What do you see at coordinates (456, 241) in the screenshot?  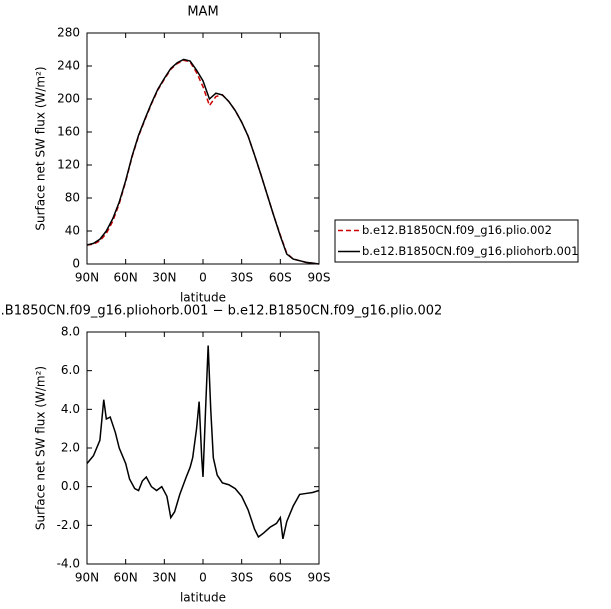 I see `legend-box` at bounding box center [456, 241].